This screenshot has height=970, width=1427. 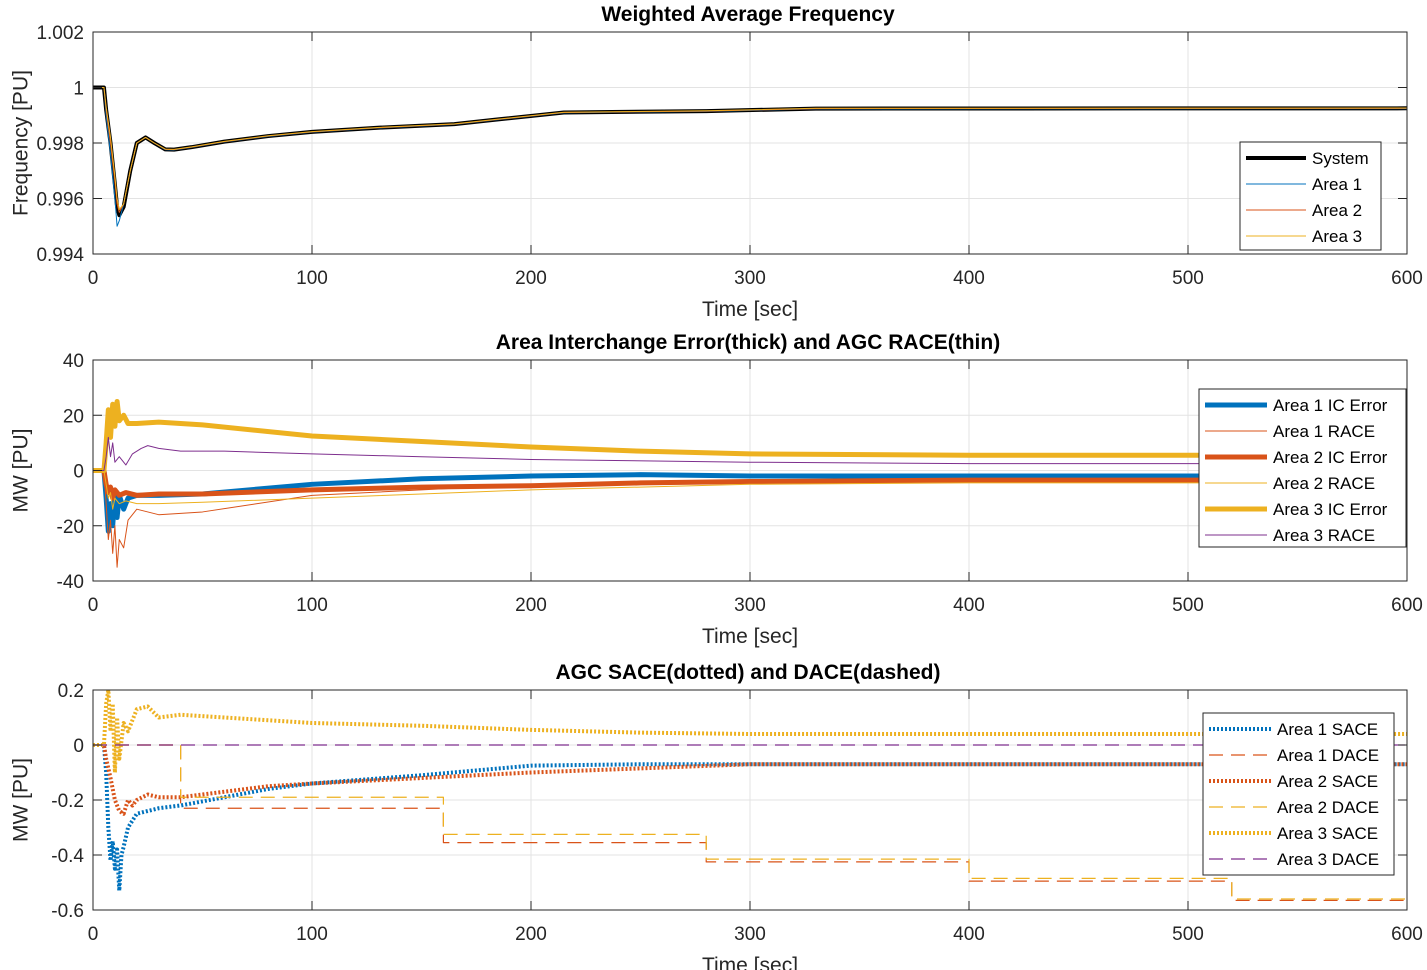 I want to click on y-tick-label: 0.994, so click(x=60, y=255).